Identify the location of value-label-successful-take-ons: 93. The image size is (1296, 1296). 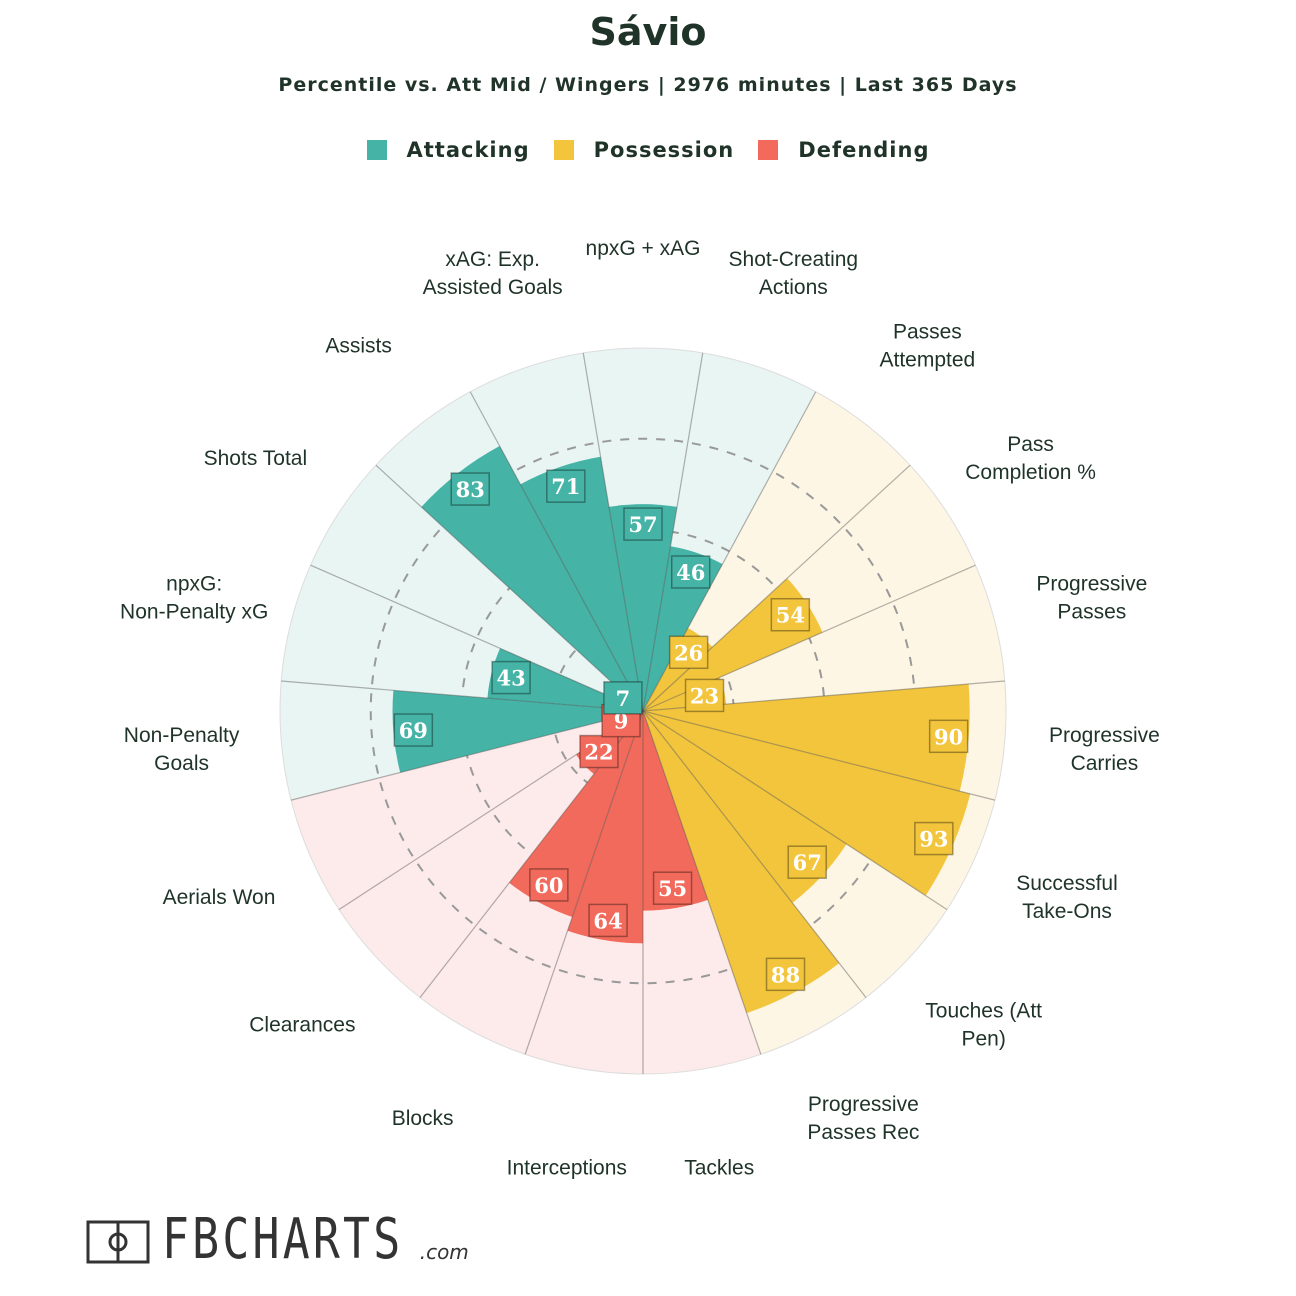
(934, 838).